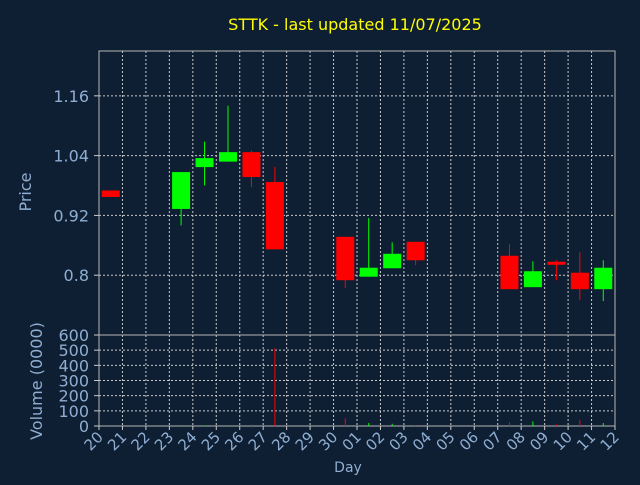 This screenshot has width=640, height=485. What do you see at coordinates (73, 335) in the screenshot?
I see `volume-tick-label: 600` at bounding box center [73, 335].